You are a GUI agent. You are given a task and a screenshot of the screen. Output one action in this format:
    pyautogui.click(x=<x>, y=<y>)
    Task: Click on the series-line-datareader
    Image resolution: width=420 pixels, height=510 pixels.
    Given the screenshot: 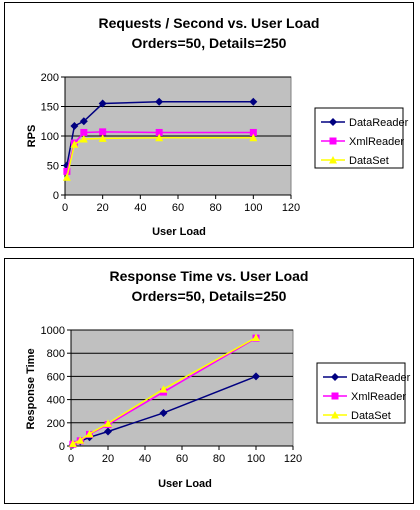 What is the action you would take?
    pyautogui.click(x=160, y=133)
    